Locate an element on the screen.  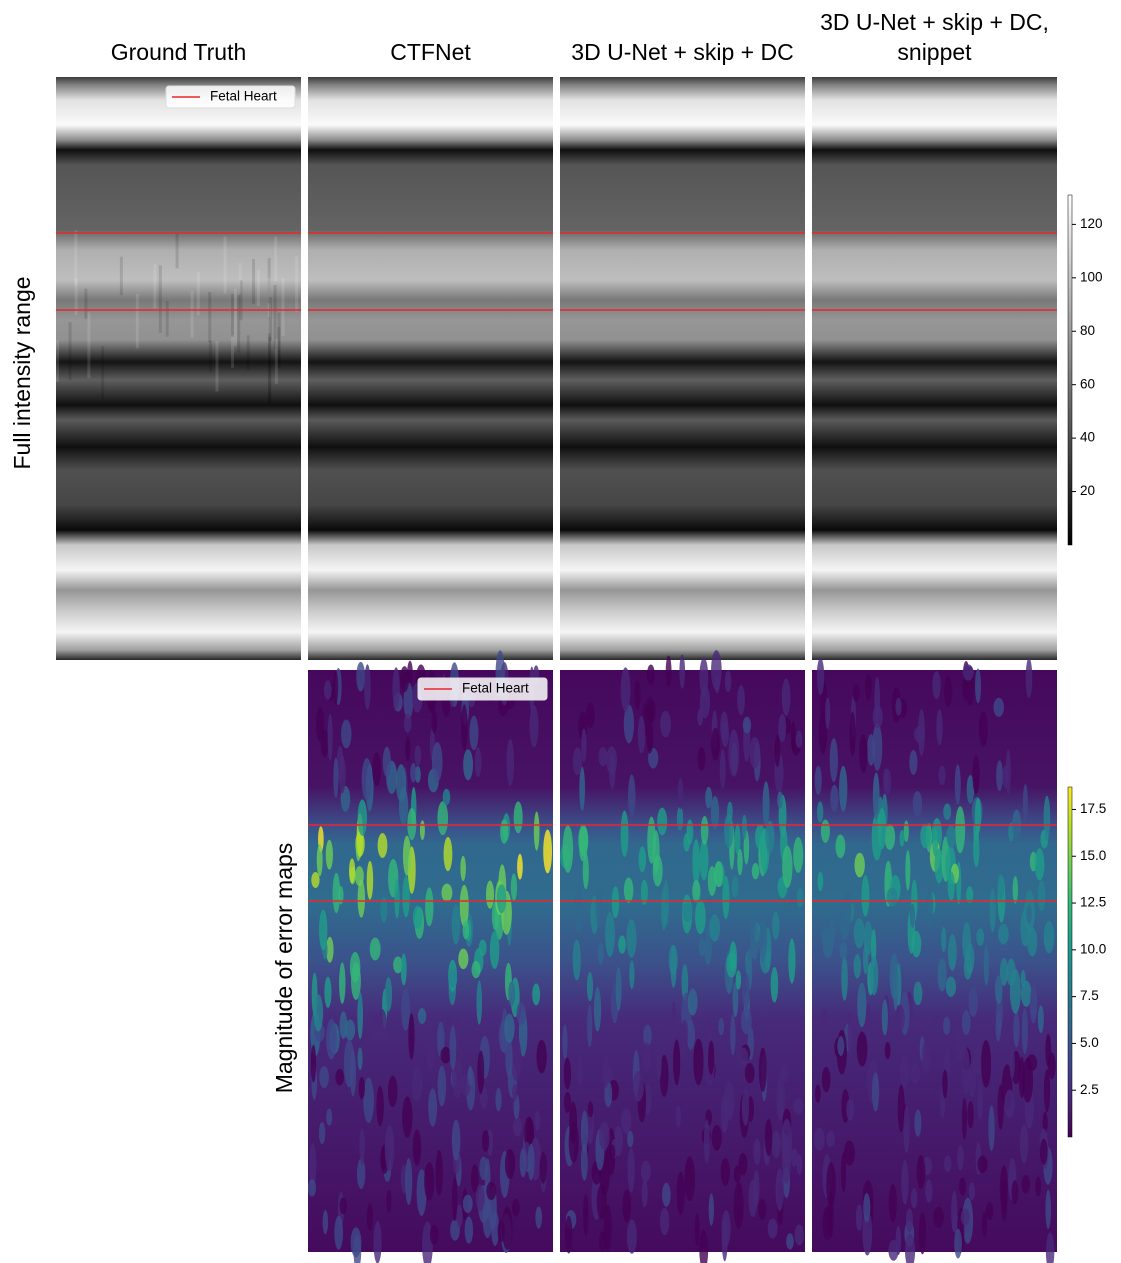
colorbar-tick-label: 60 is located at coordinates (1087, 383).